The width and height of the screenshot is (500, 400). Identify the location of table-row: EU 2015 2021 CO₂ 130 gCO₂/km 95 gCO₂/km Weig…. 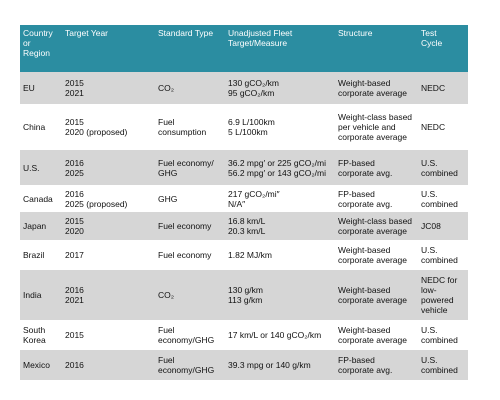
(244, 88).